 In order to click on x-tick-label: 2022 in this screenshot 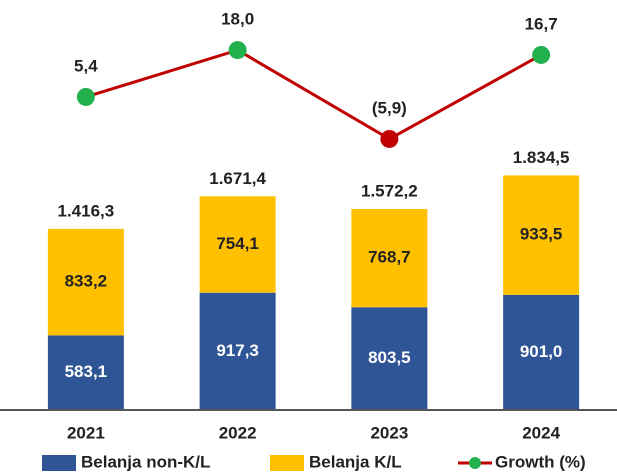, I will do `click(238, 432)`.